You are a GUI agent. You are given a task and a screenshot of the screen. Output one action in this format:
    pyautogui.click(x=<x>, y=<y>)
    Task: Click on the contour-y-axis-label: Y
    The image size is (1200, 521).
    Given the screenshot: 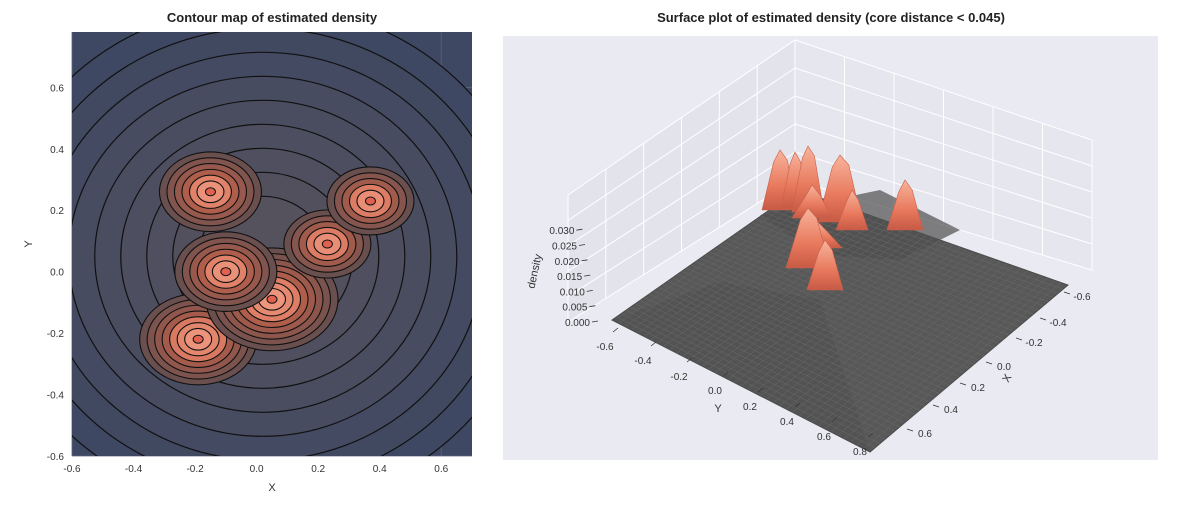 What is the action you would take?
    pyautogui.click(x=29, y=244)
    